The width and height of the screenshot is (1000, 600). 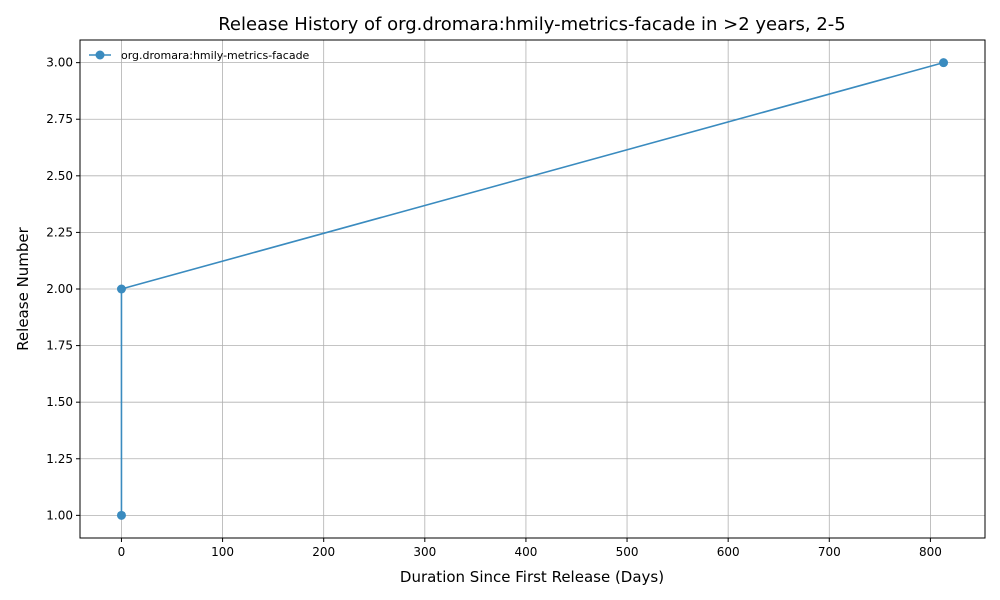 What do you see at coordinates (59, 459) in the screenshot?
I see `y-tick-label: 1.25` at bounding box center [59, 459].